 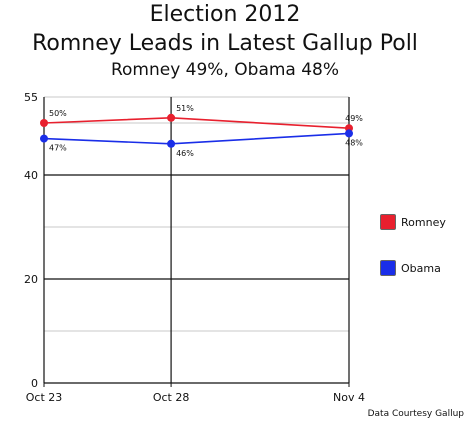 What do you see at coordinates (34, 383) in the screenshot?
I see `y-tick-label: 0` at bounding box center [34, 383].